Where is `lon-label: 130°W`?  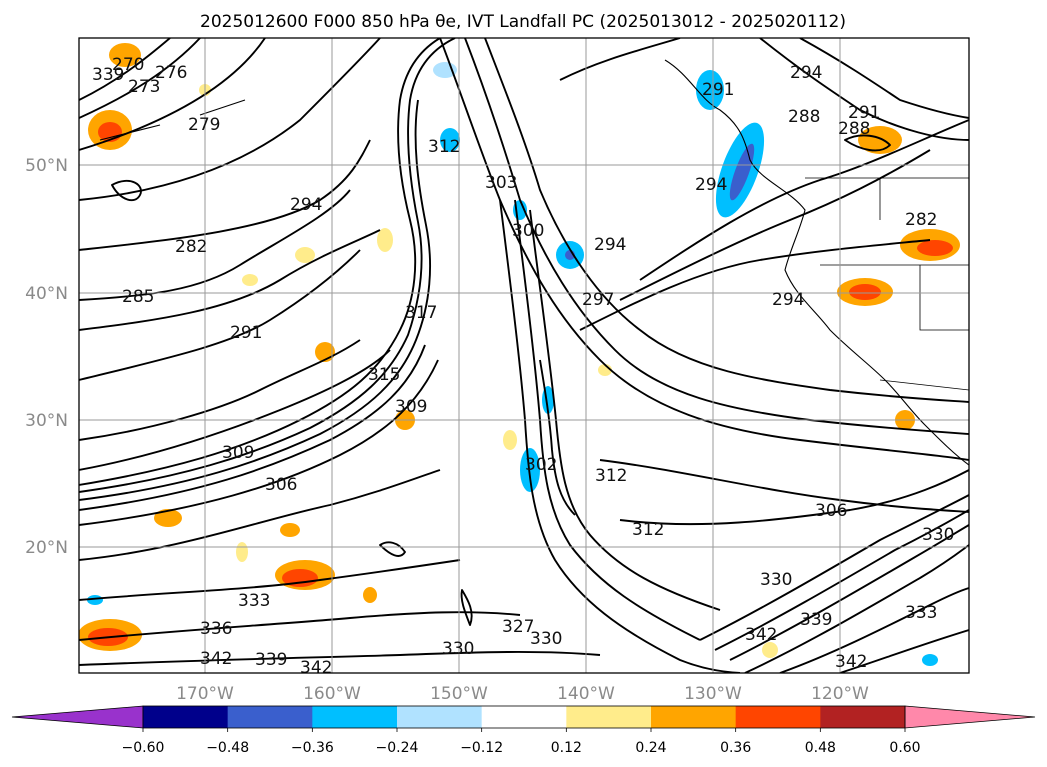
lon-label: 130°W is located at coordinates (713, 694).